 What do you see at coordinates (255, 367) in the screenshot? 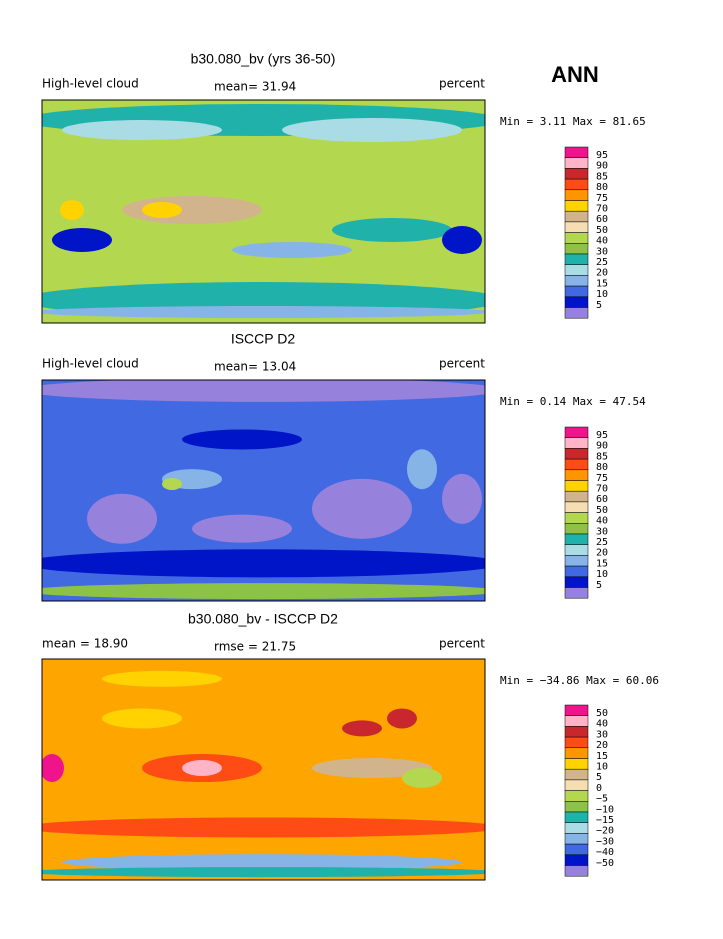
I see `panel-center-label: mean= 13.04` at bounding box center [255, 367].